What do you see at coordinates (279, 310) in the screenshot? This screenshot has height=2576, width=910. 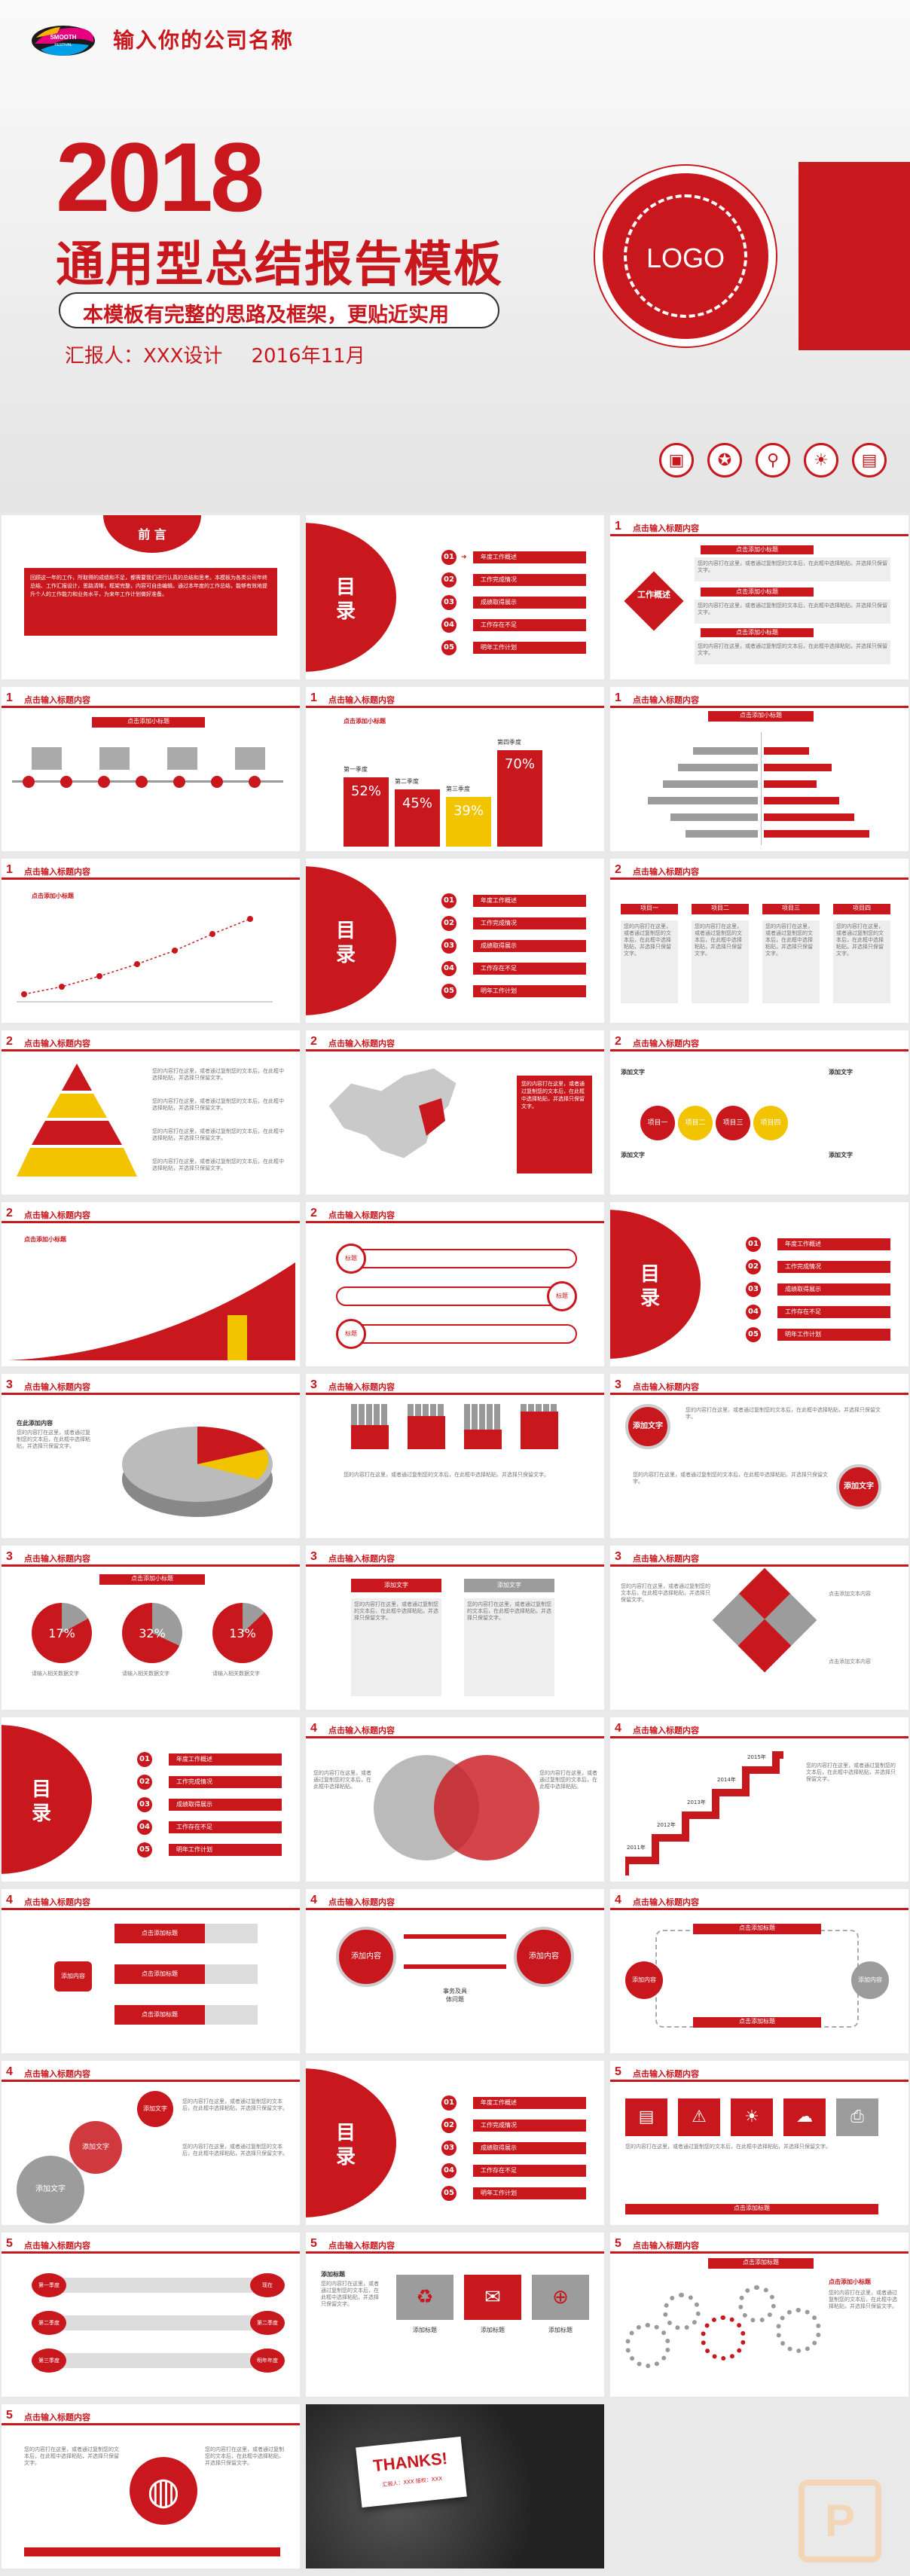 I see `subtitle-pill` at bounding box center [279, 310].